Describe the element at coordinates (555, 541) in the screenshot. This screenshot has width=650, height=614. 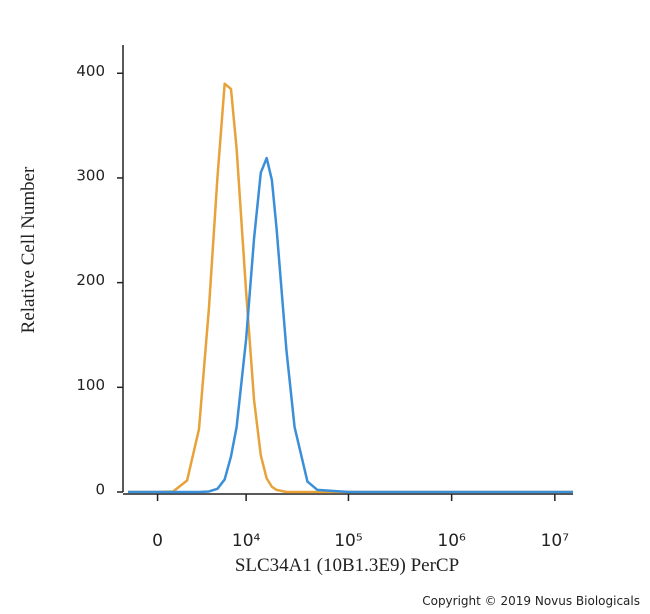
I see `x-tick-label: 10⁷` at that location.